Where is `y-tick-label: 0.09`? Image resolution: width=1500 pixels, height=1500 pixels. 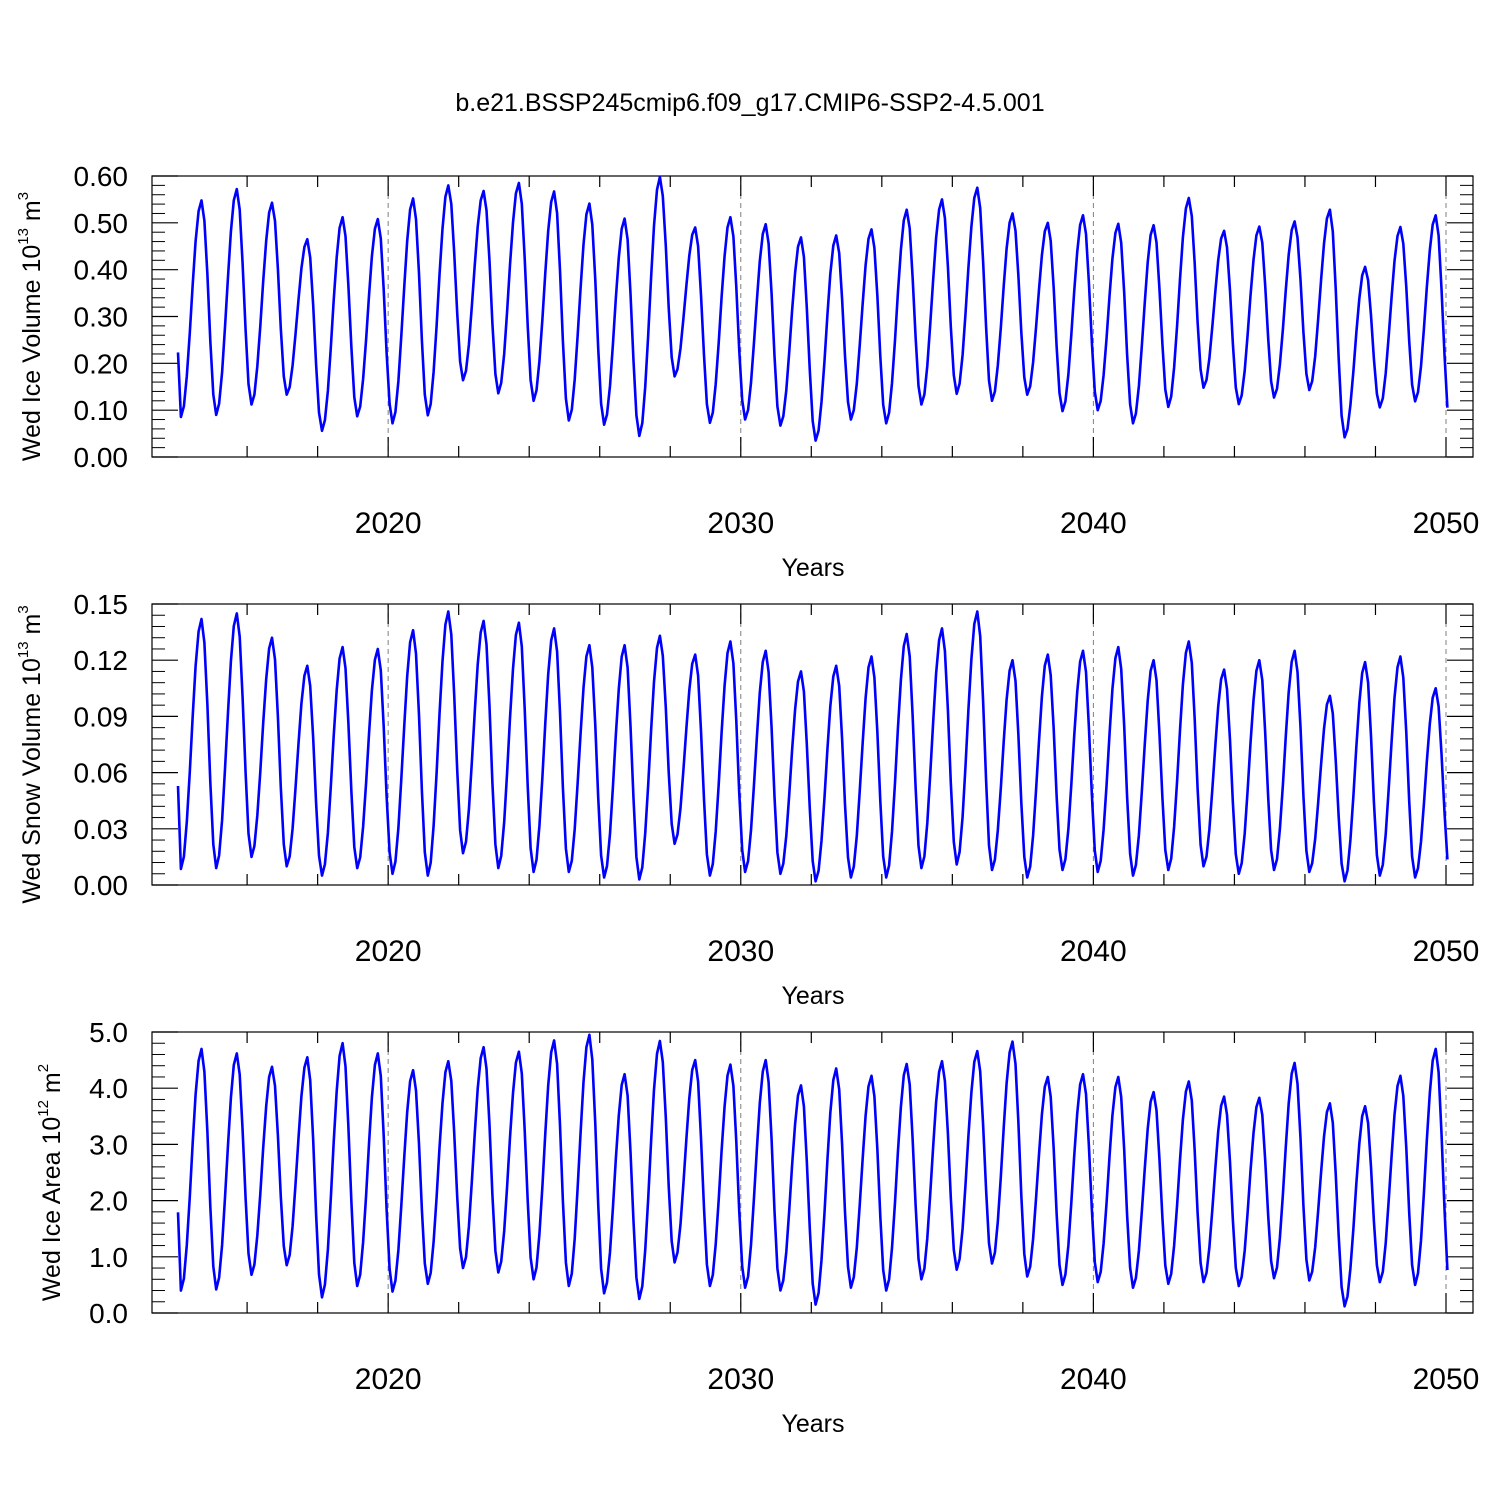
y-tick-label: 0.09 is located at coordinates (101, 716).